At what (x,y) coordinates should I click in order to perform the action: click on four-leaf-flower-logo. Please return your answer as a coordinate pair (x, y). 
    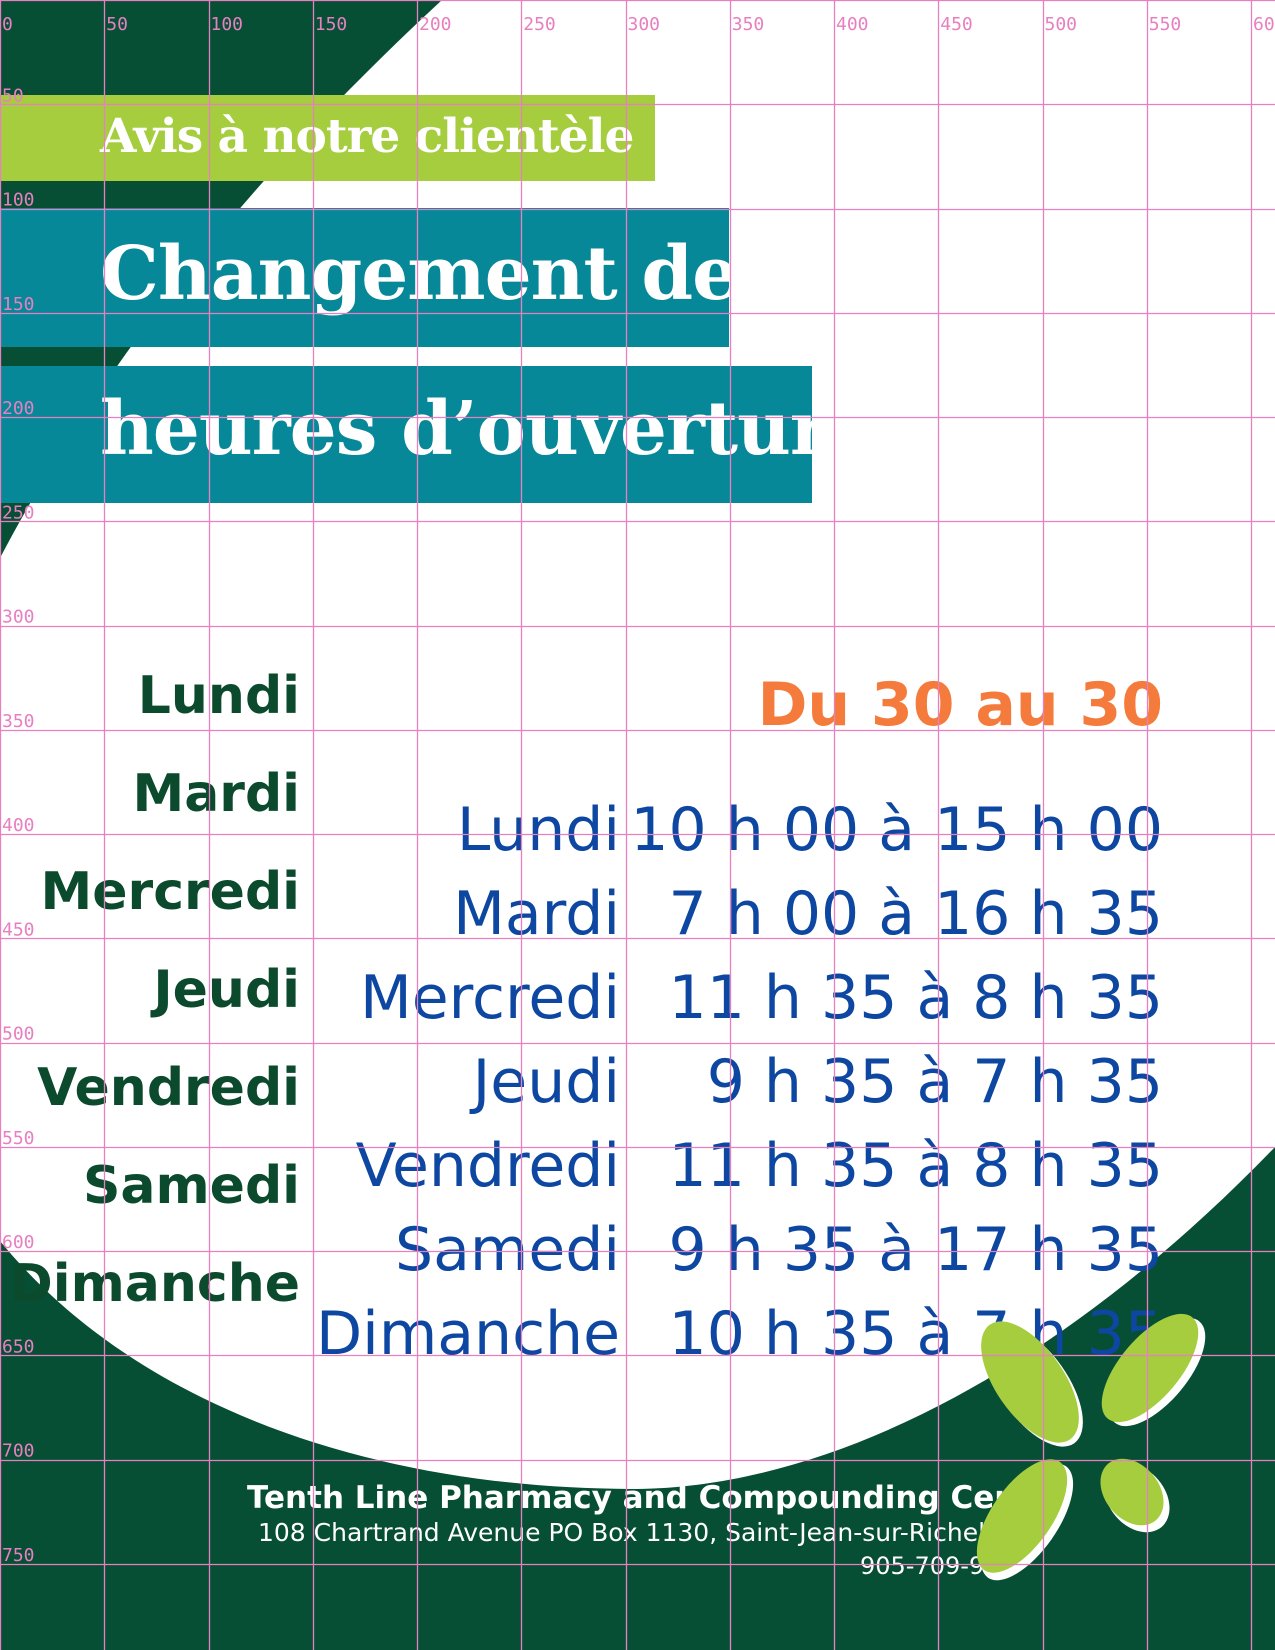
    Looking at the image, I should click on (1091, 1447).